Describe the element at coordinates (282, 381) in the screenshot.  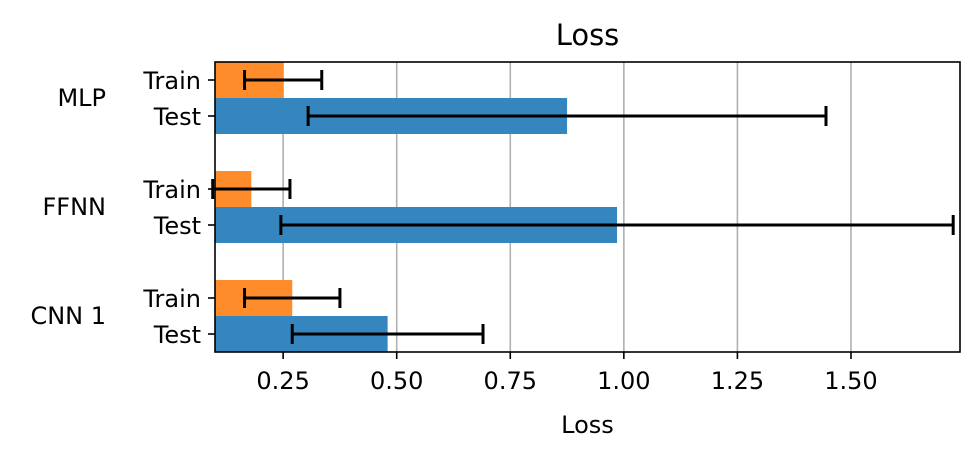
I see `x-tick-label: 0.25` at that location.